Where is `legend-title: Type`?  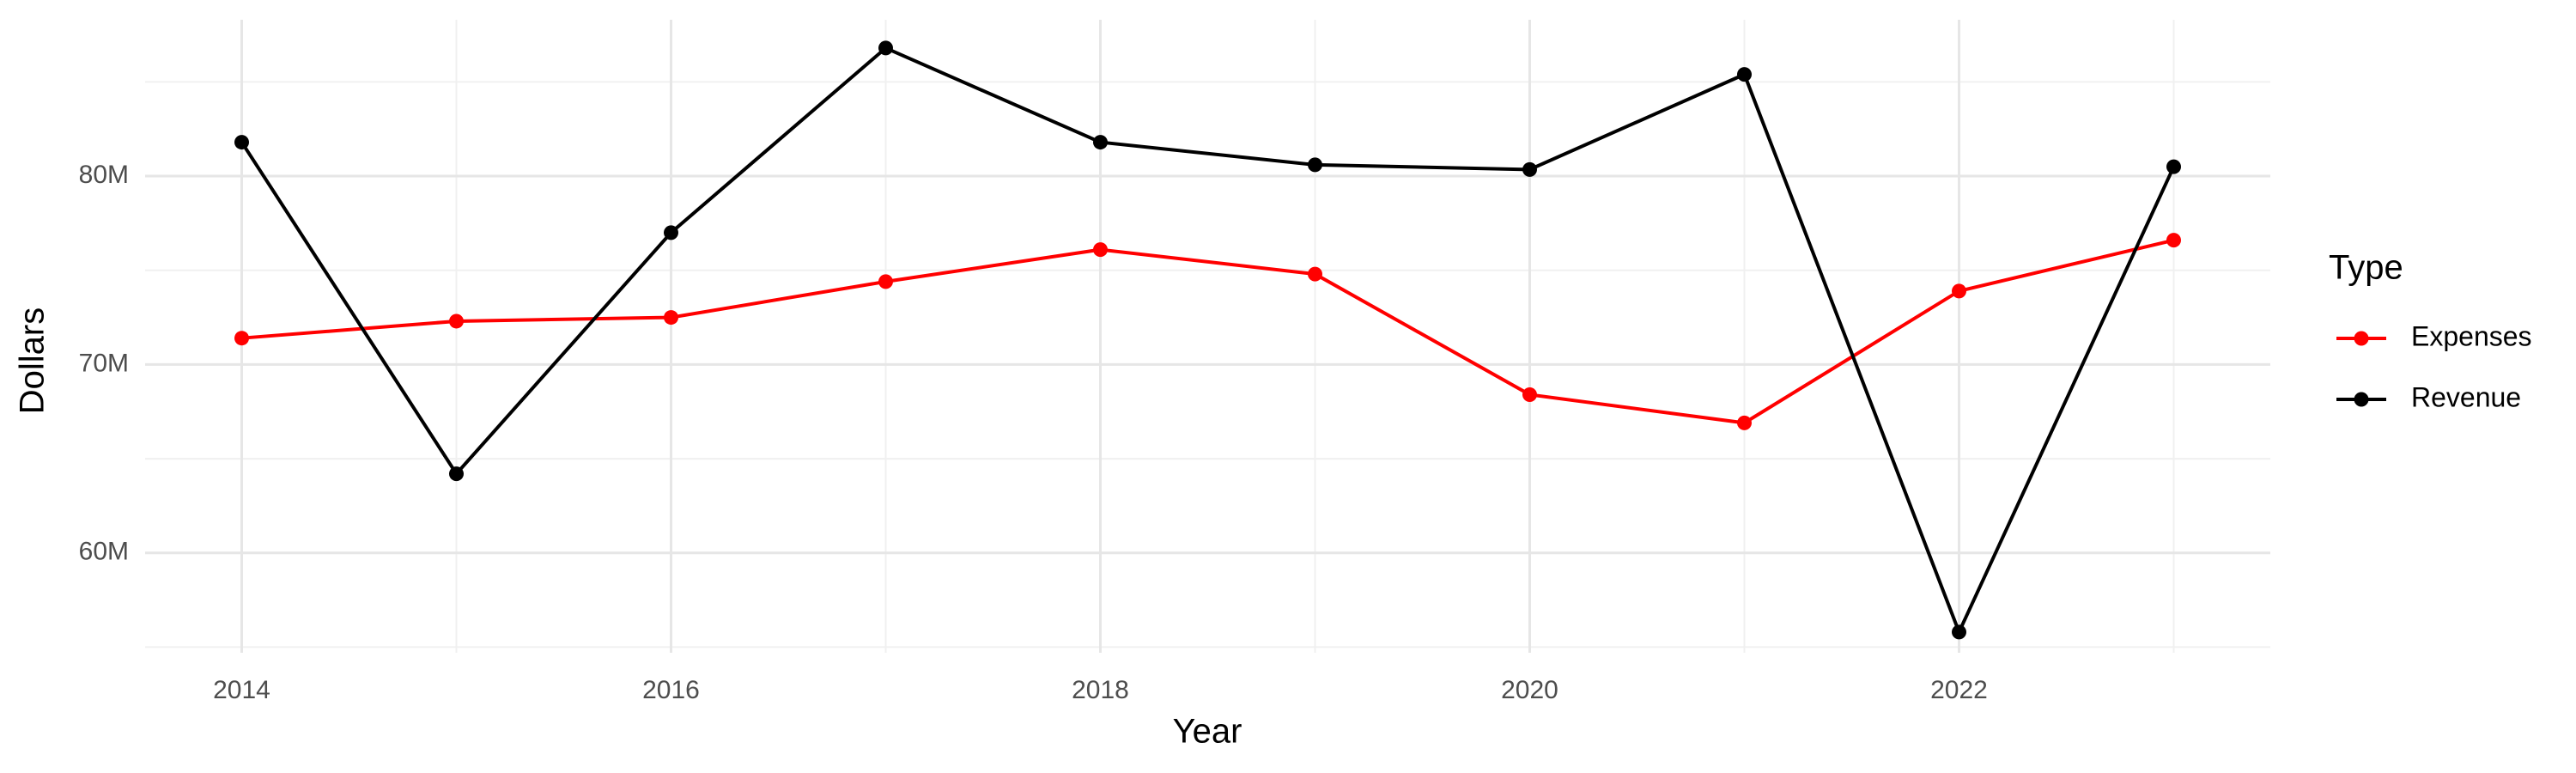 legend-title: Type is located at coordinates (2366, 268).